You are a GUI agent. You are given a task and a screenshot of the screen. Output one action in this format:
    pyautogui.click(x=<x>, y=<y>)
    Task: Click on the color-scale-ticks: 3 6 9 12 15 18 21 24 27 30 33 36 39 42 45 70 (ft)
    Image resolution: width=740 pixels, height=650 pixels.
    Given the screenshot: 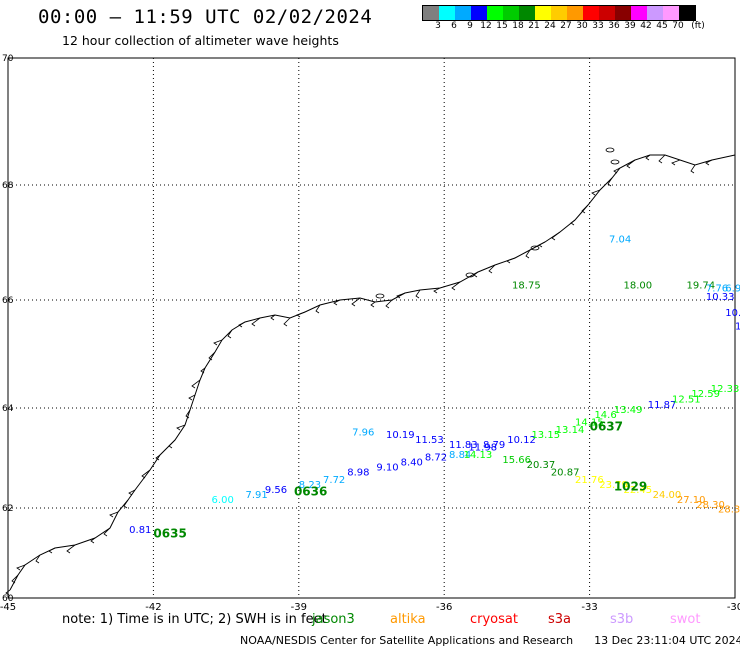 What is the action you would take?
    pyautogui.click(x=581, y=27)
    